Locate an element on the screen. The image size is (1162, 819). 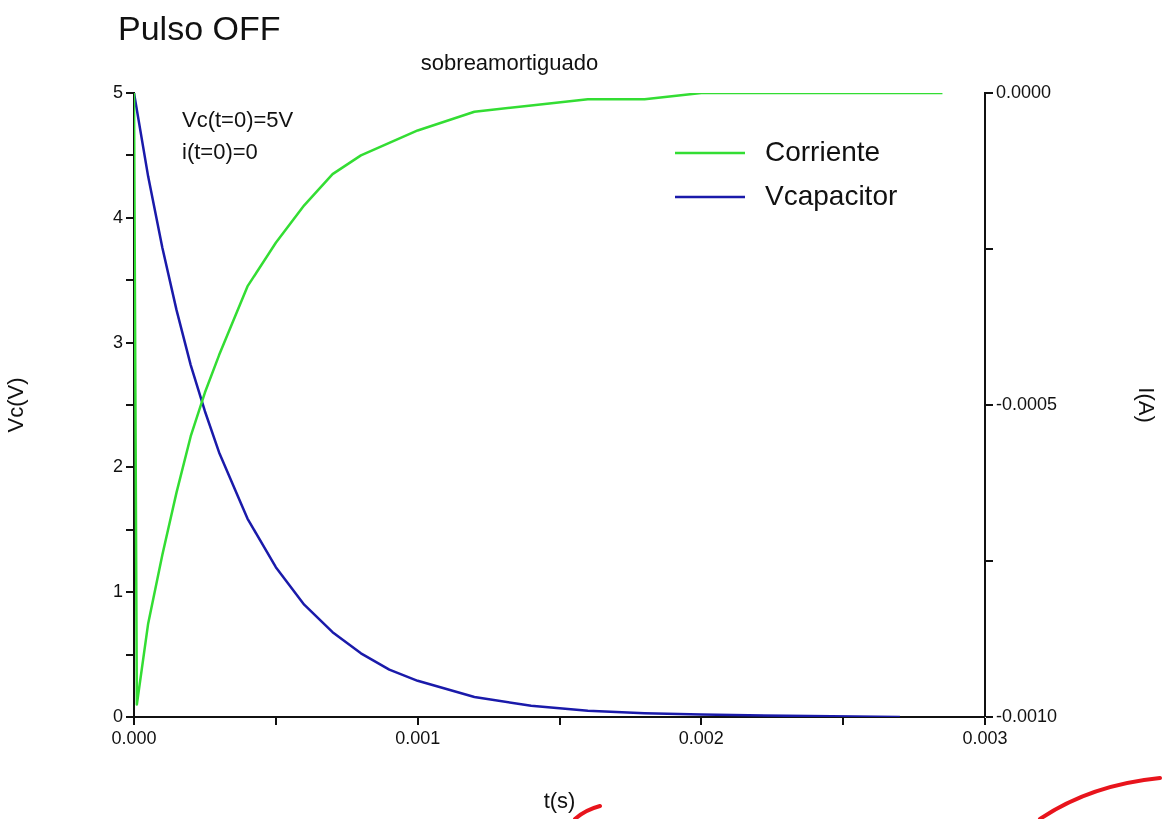
y2-tick-label: 0.0000 is located at coordinates (1024, 91).